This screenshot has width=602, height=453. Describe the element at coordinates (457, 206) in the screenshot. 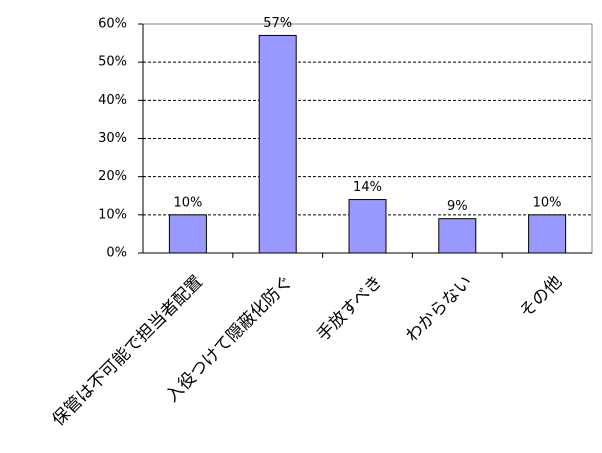

I see `value-label: 9%` at that location.